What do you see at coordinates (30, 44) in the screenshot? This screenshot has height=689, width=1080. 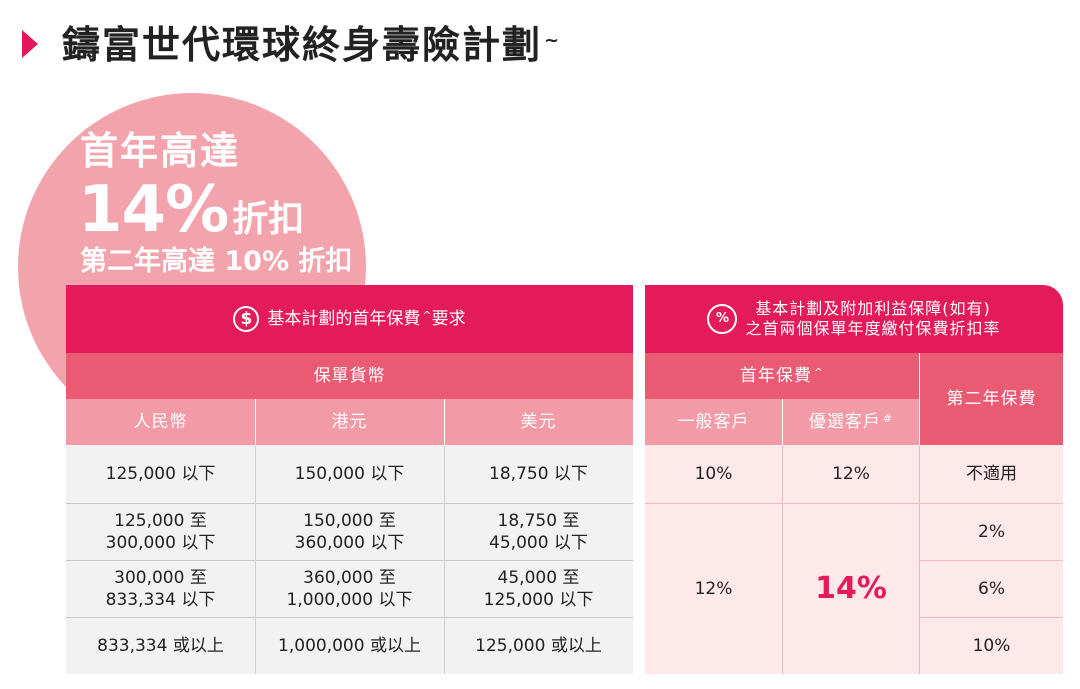 I see `title-arrow-icon` at bounding box center [30, 44].